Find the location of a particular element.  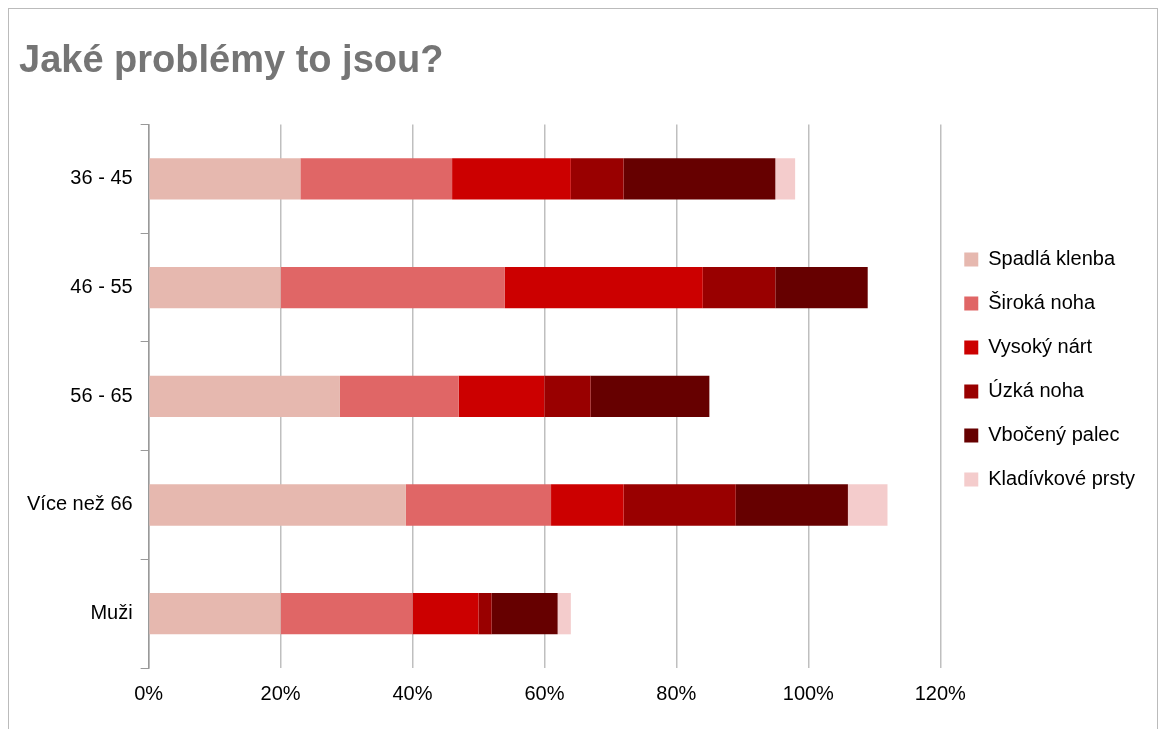

legend-label: Kladívkové prsty is located at coordinates (1062, 478).